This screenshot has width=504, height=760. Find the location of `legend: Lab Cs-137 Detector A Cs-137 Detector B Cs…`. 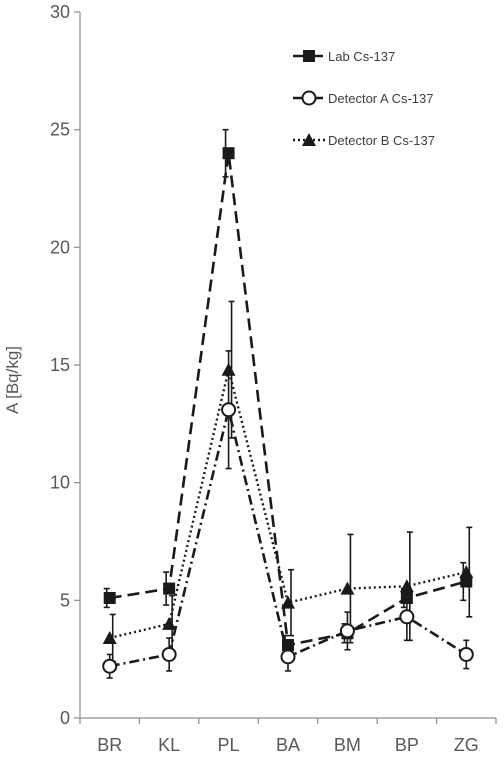

legend: Lab Cs-137 Detector A Cs-137 Detector B Cs… is located at coordinates (364, 98).